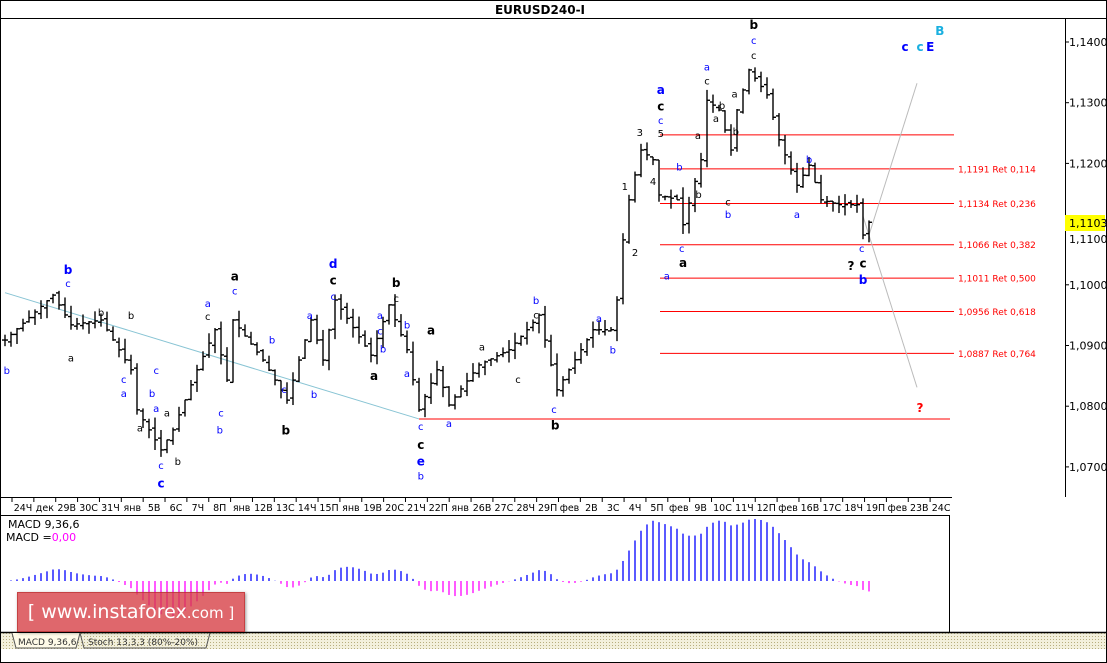 The image size is (1107, 663). Describe the element at coordinates (394, 508) in the screenshot. I see `time-tick-label: 20С` at that location.